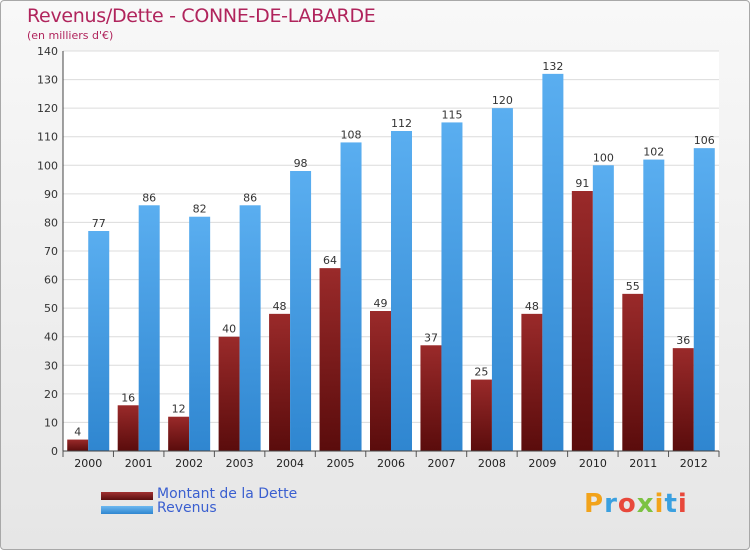 The image size is (750, 550). Describe the element at coordinates (627, 504) in the screenshot. I see `logo-letter: o` at that location.